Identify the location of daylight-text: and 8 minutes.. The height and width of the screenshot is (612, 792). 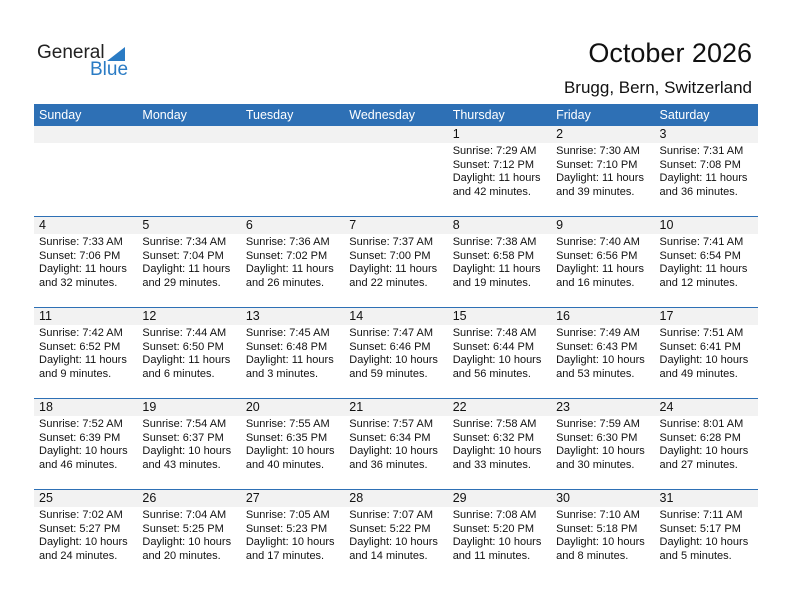
(592, 555).